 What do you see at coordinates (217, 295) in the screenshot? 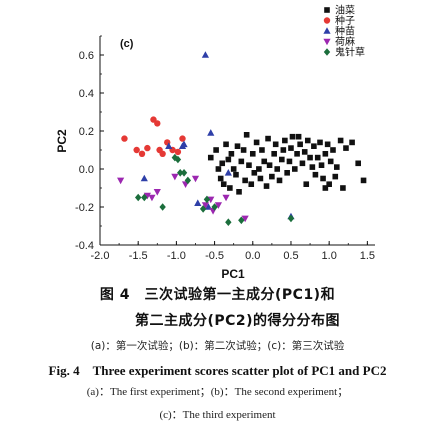
I see `caption-cn-title: 图 4 三次试验第一主成分(PC1)和` at bounding box center [217, 295].